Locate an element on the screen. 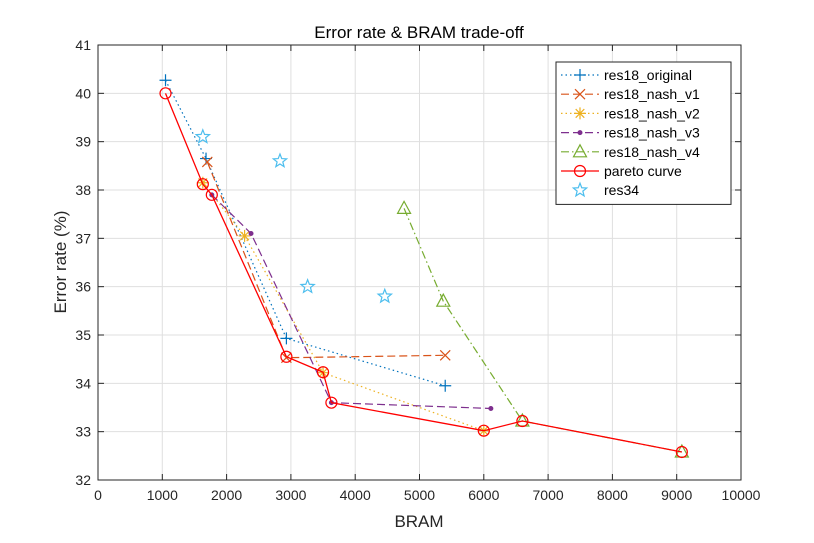 The height and width of the screenshot is (543, 814). legend-label: res34 is located at coordinates (621, 190).